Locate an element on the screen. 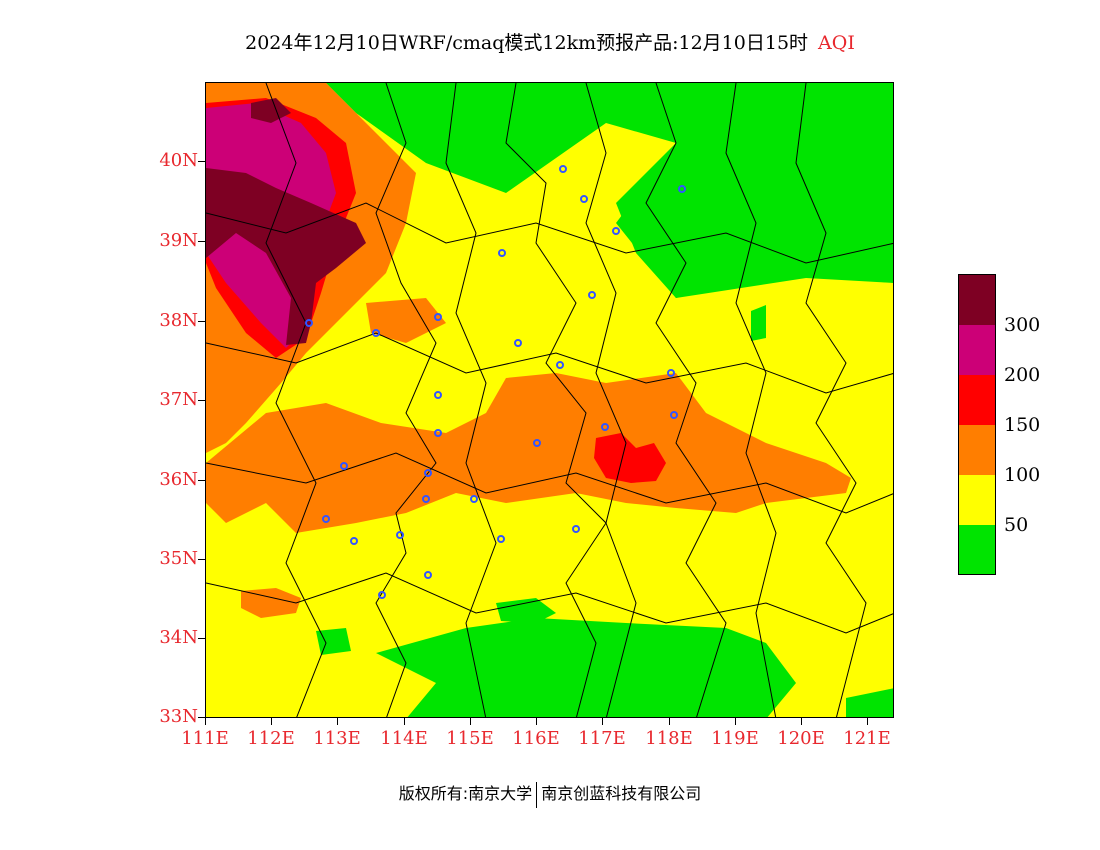  lat-label-36: 36N is located at coordinates (178, 479).